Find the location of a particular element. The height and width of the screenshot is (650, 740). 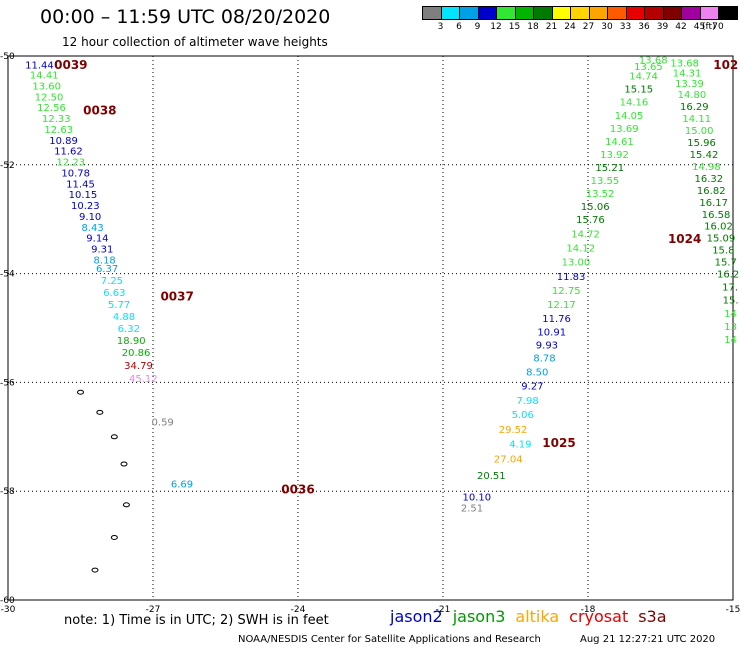

wave-height-label: 13.69 is located at coordinates (624, 129).